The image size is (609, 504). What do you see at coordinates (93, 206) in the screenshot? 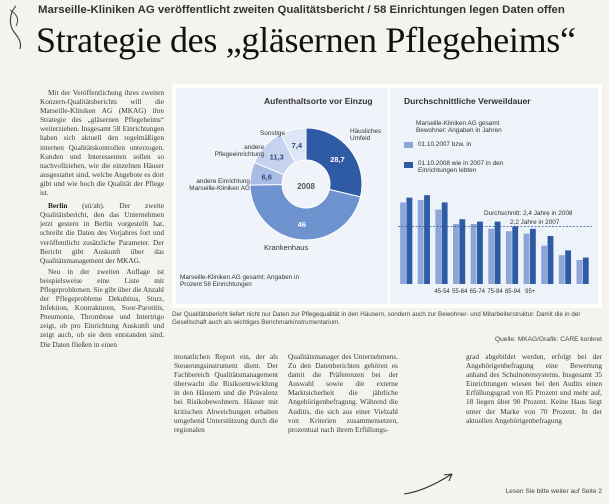
I see `dateline-source: (sti/ab).` at bounding box center [93, 206].